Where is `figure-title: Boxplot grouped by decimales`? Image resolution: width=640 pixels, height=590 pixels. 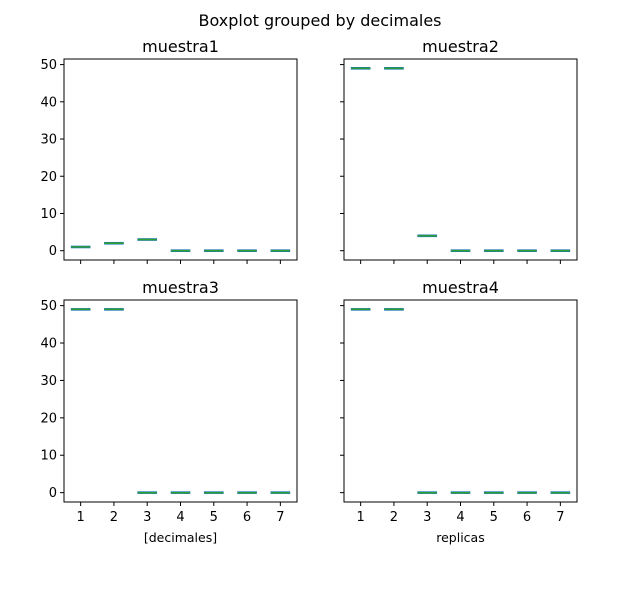 figure-title: Boxplot grouped by decimales is located at coordinates (319, 20).